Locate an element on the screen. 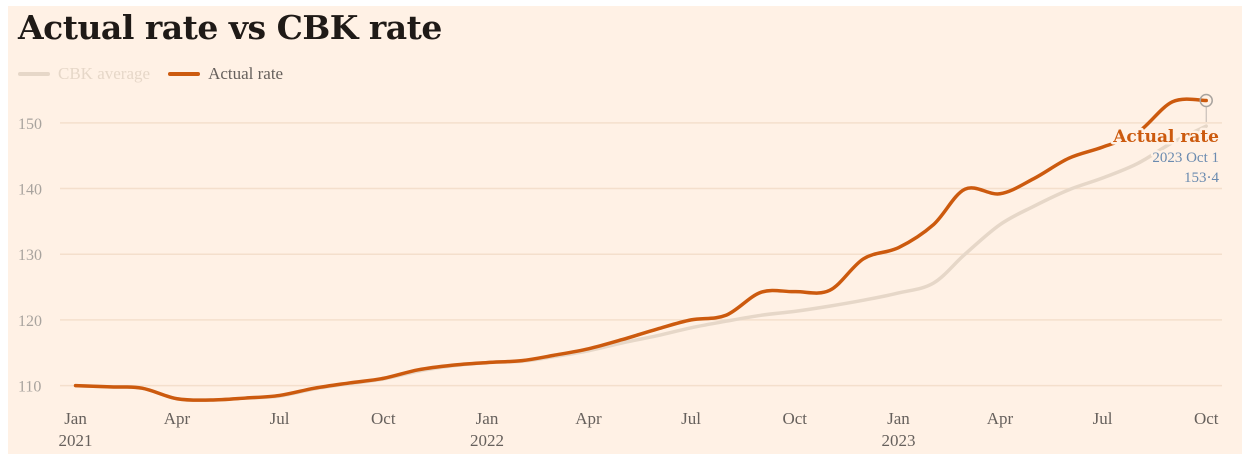 The image size is (1250, 461). chart-title: Actual rate vs CBK rate is located at coordinates (230, 27).